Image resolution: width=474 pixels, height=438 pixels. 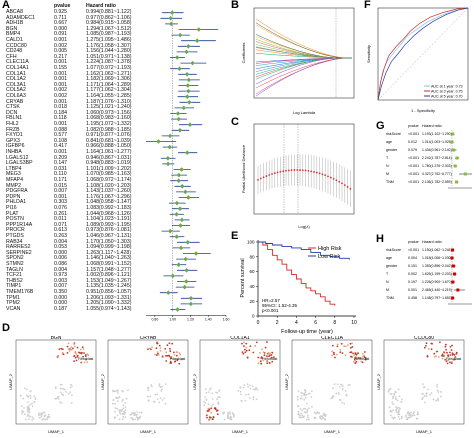 What do you see at coordinates (252, 271) in the screenshot?
I see `y-tick-label: 60` at bounding box center [252, 271].